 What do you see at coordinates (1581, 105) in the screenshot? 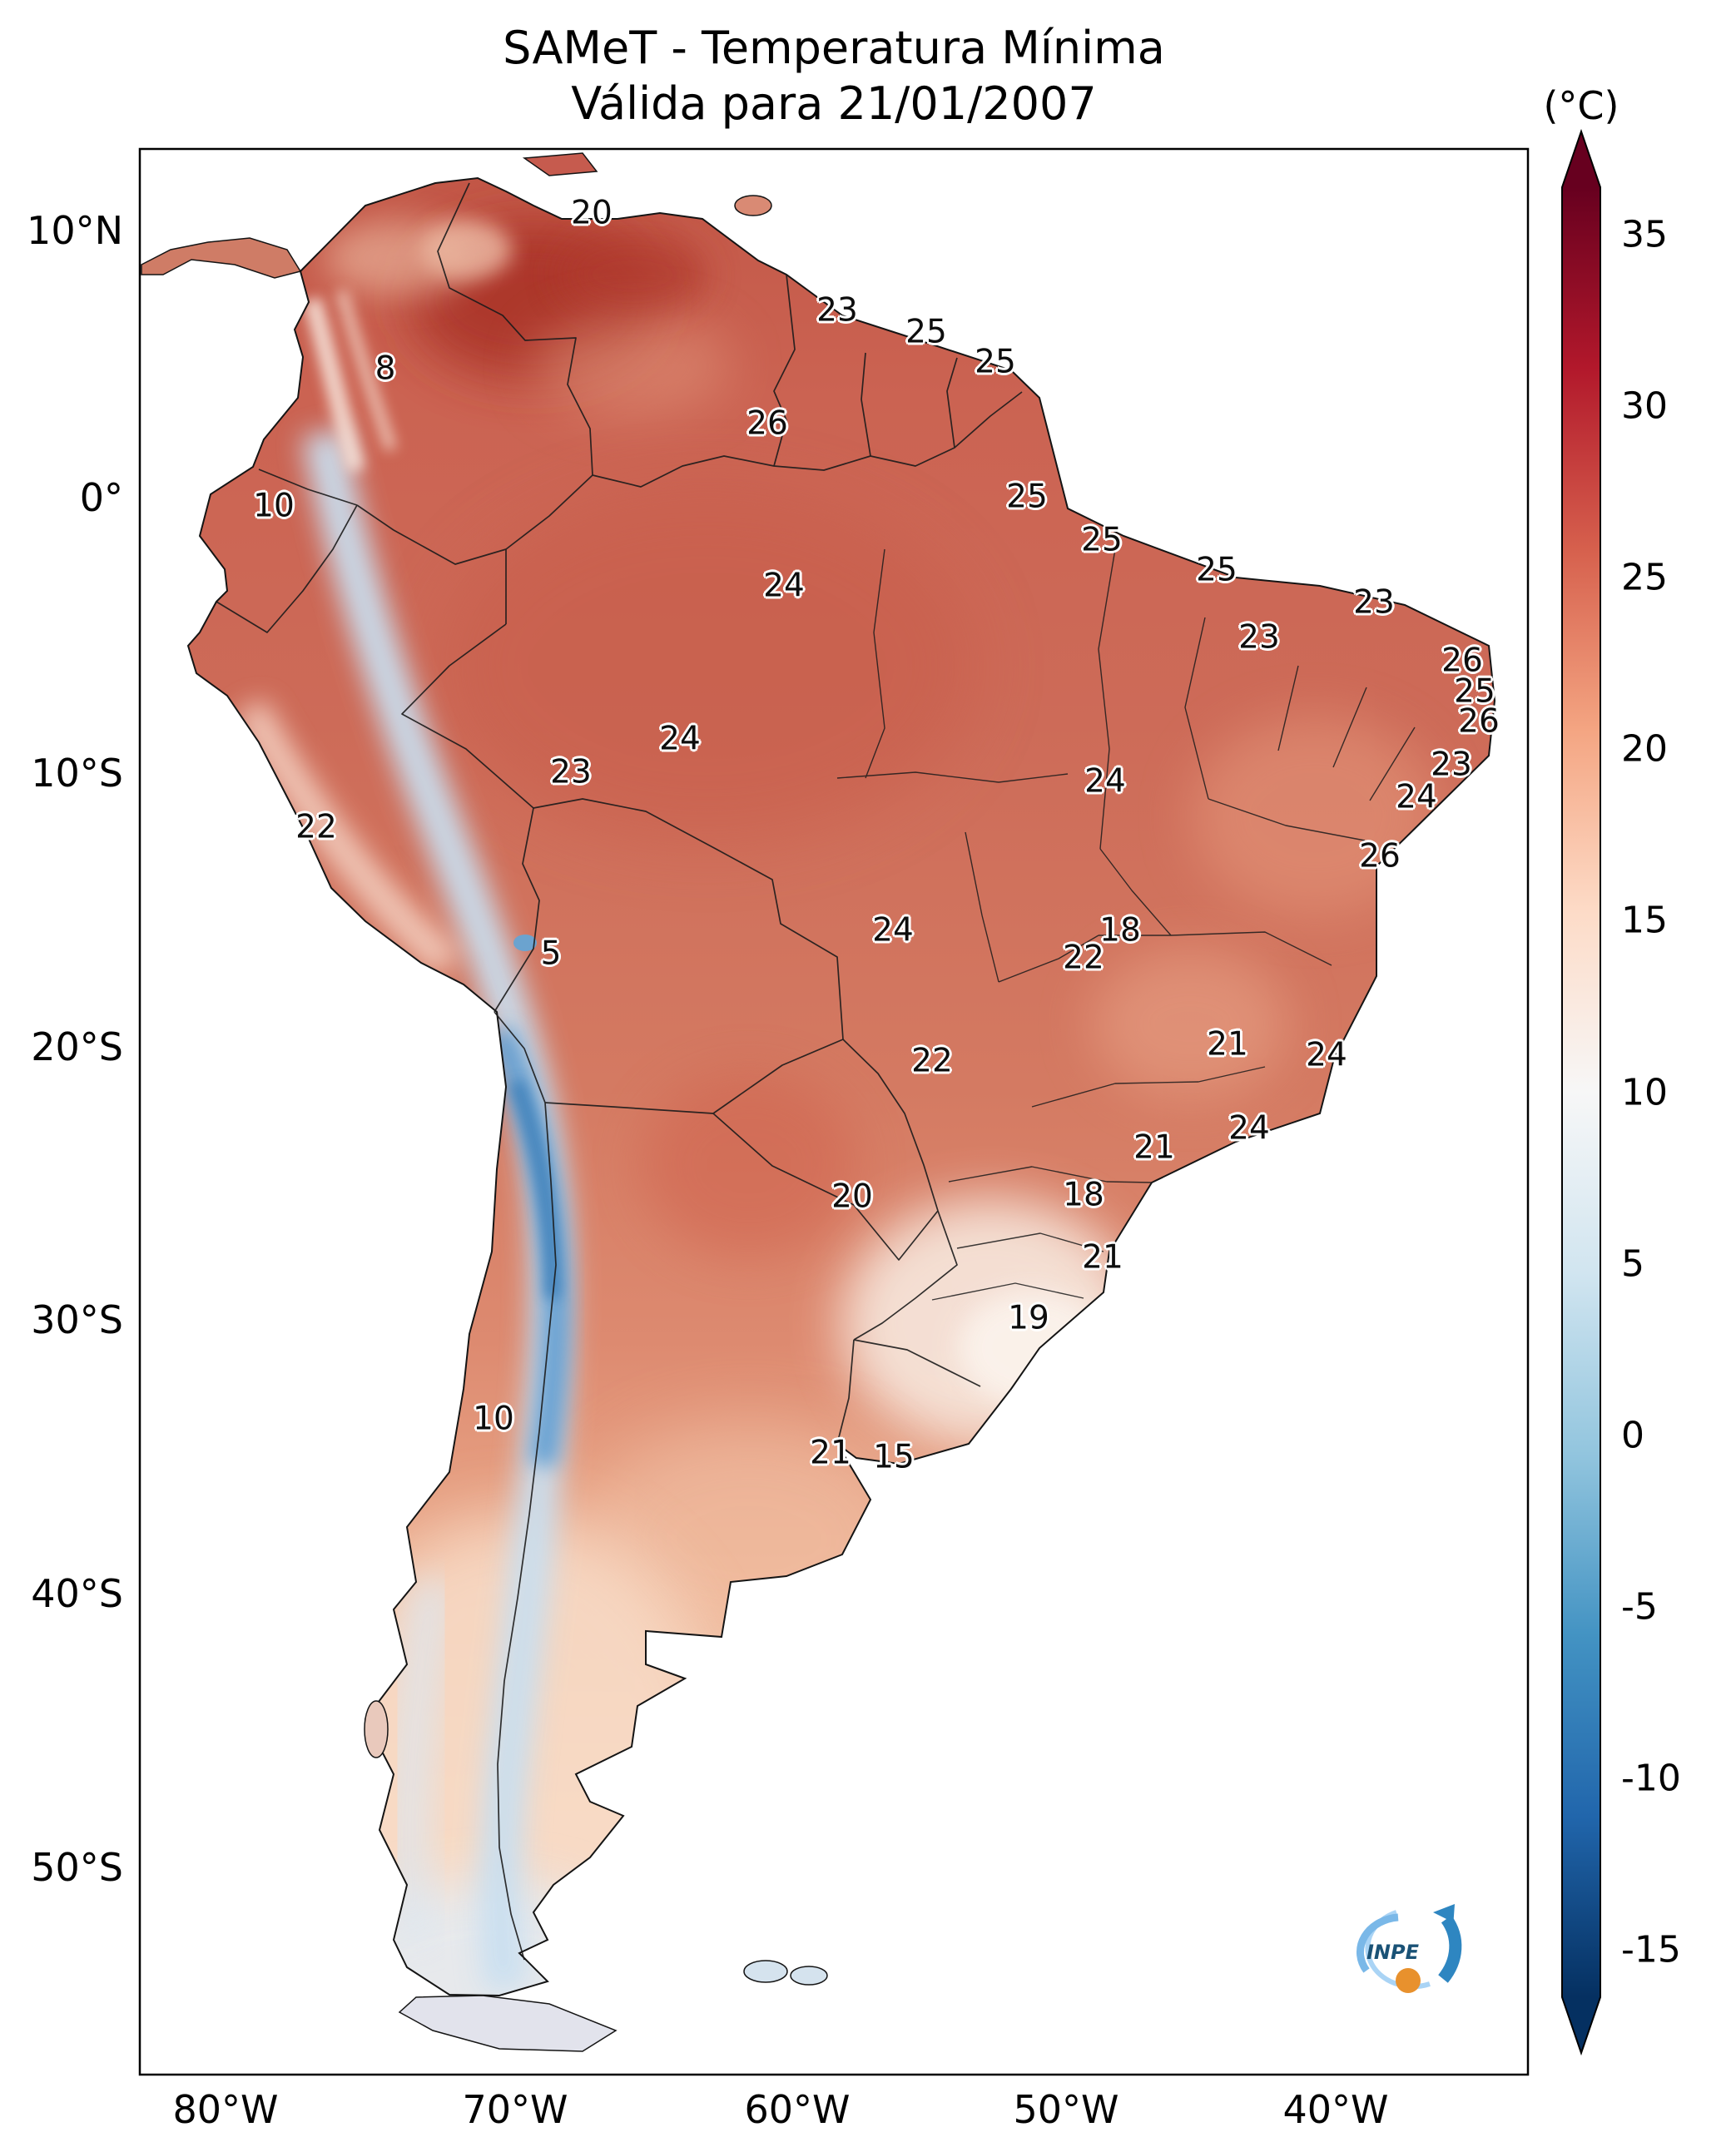
I see `colorbar-unit-label: (°C)` at bounding box center [1581, 105].